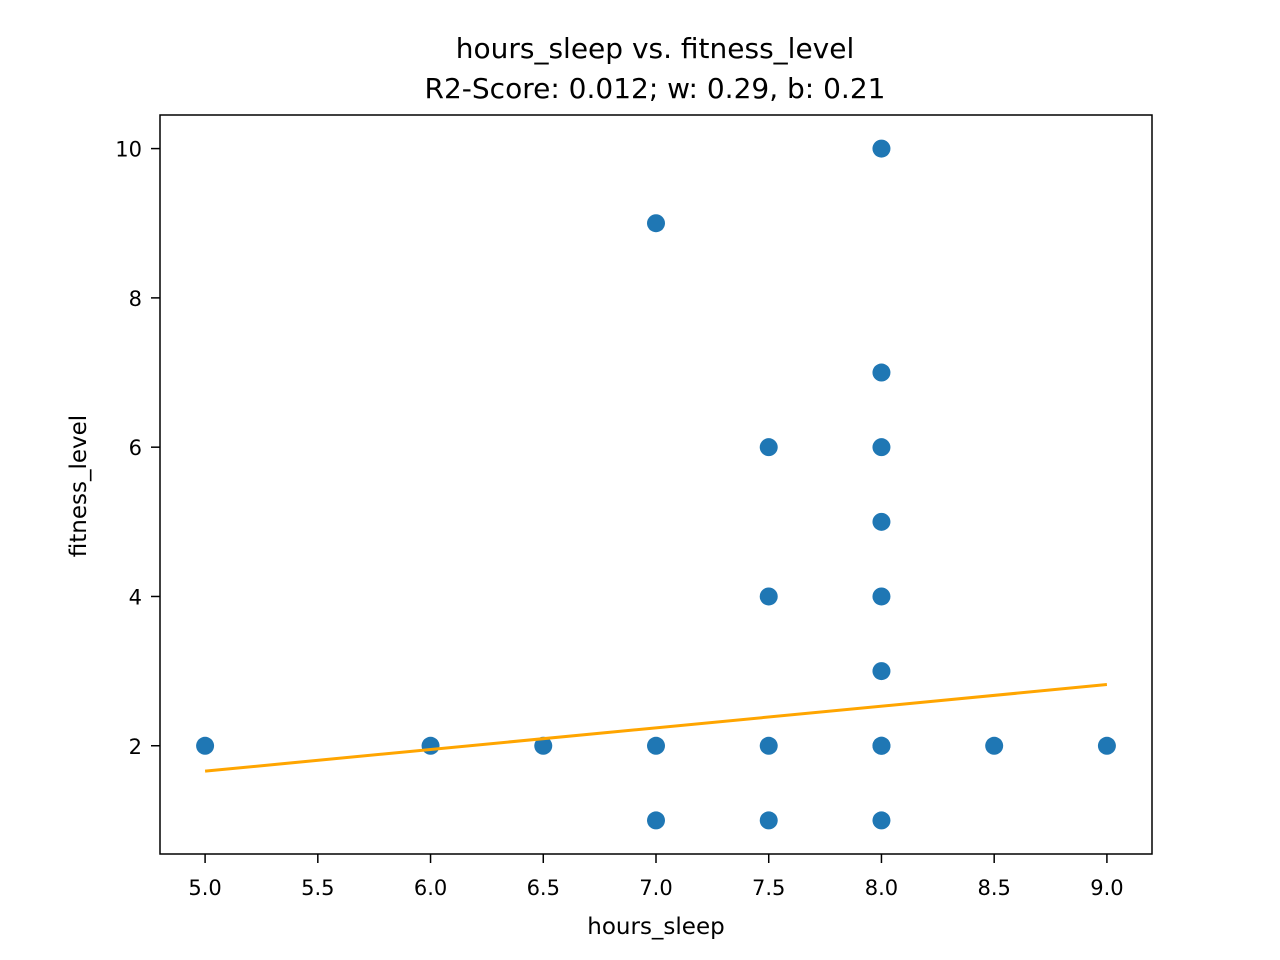  I want to click on y-axis-label: fitness_level, so click(79, 486).